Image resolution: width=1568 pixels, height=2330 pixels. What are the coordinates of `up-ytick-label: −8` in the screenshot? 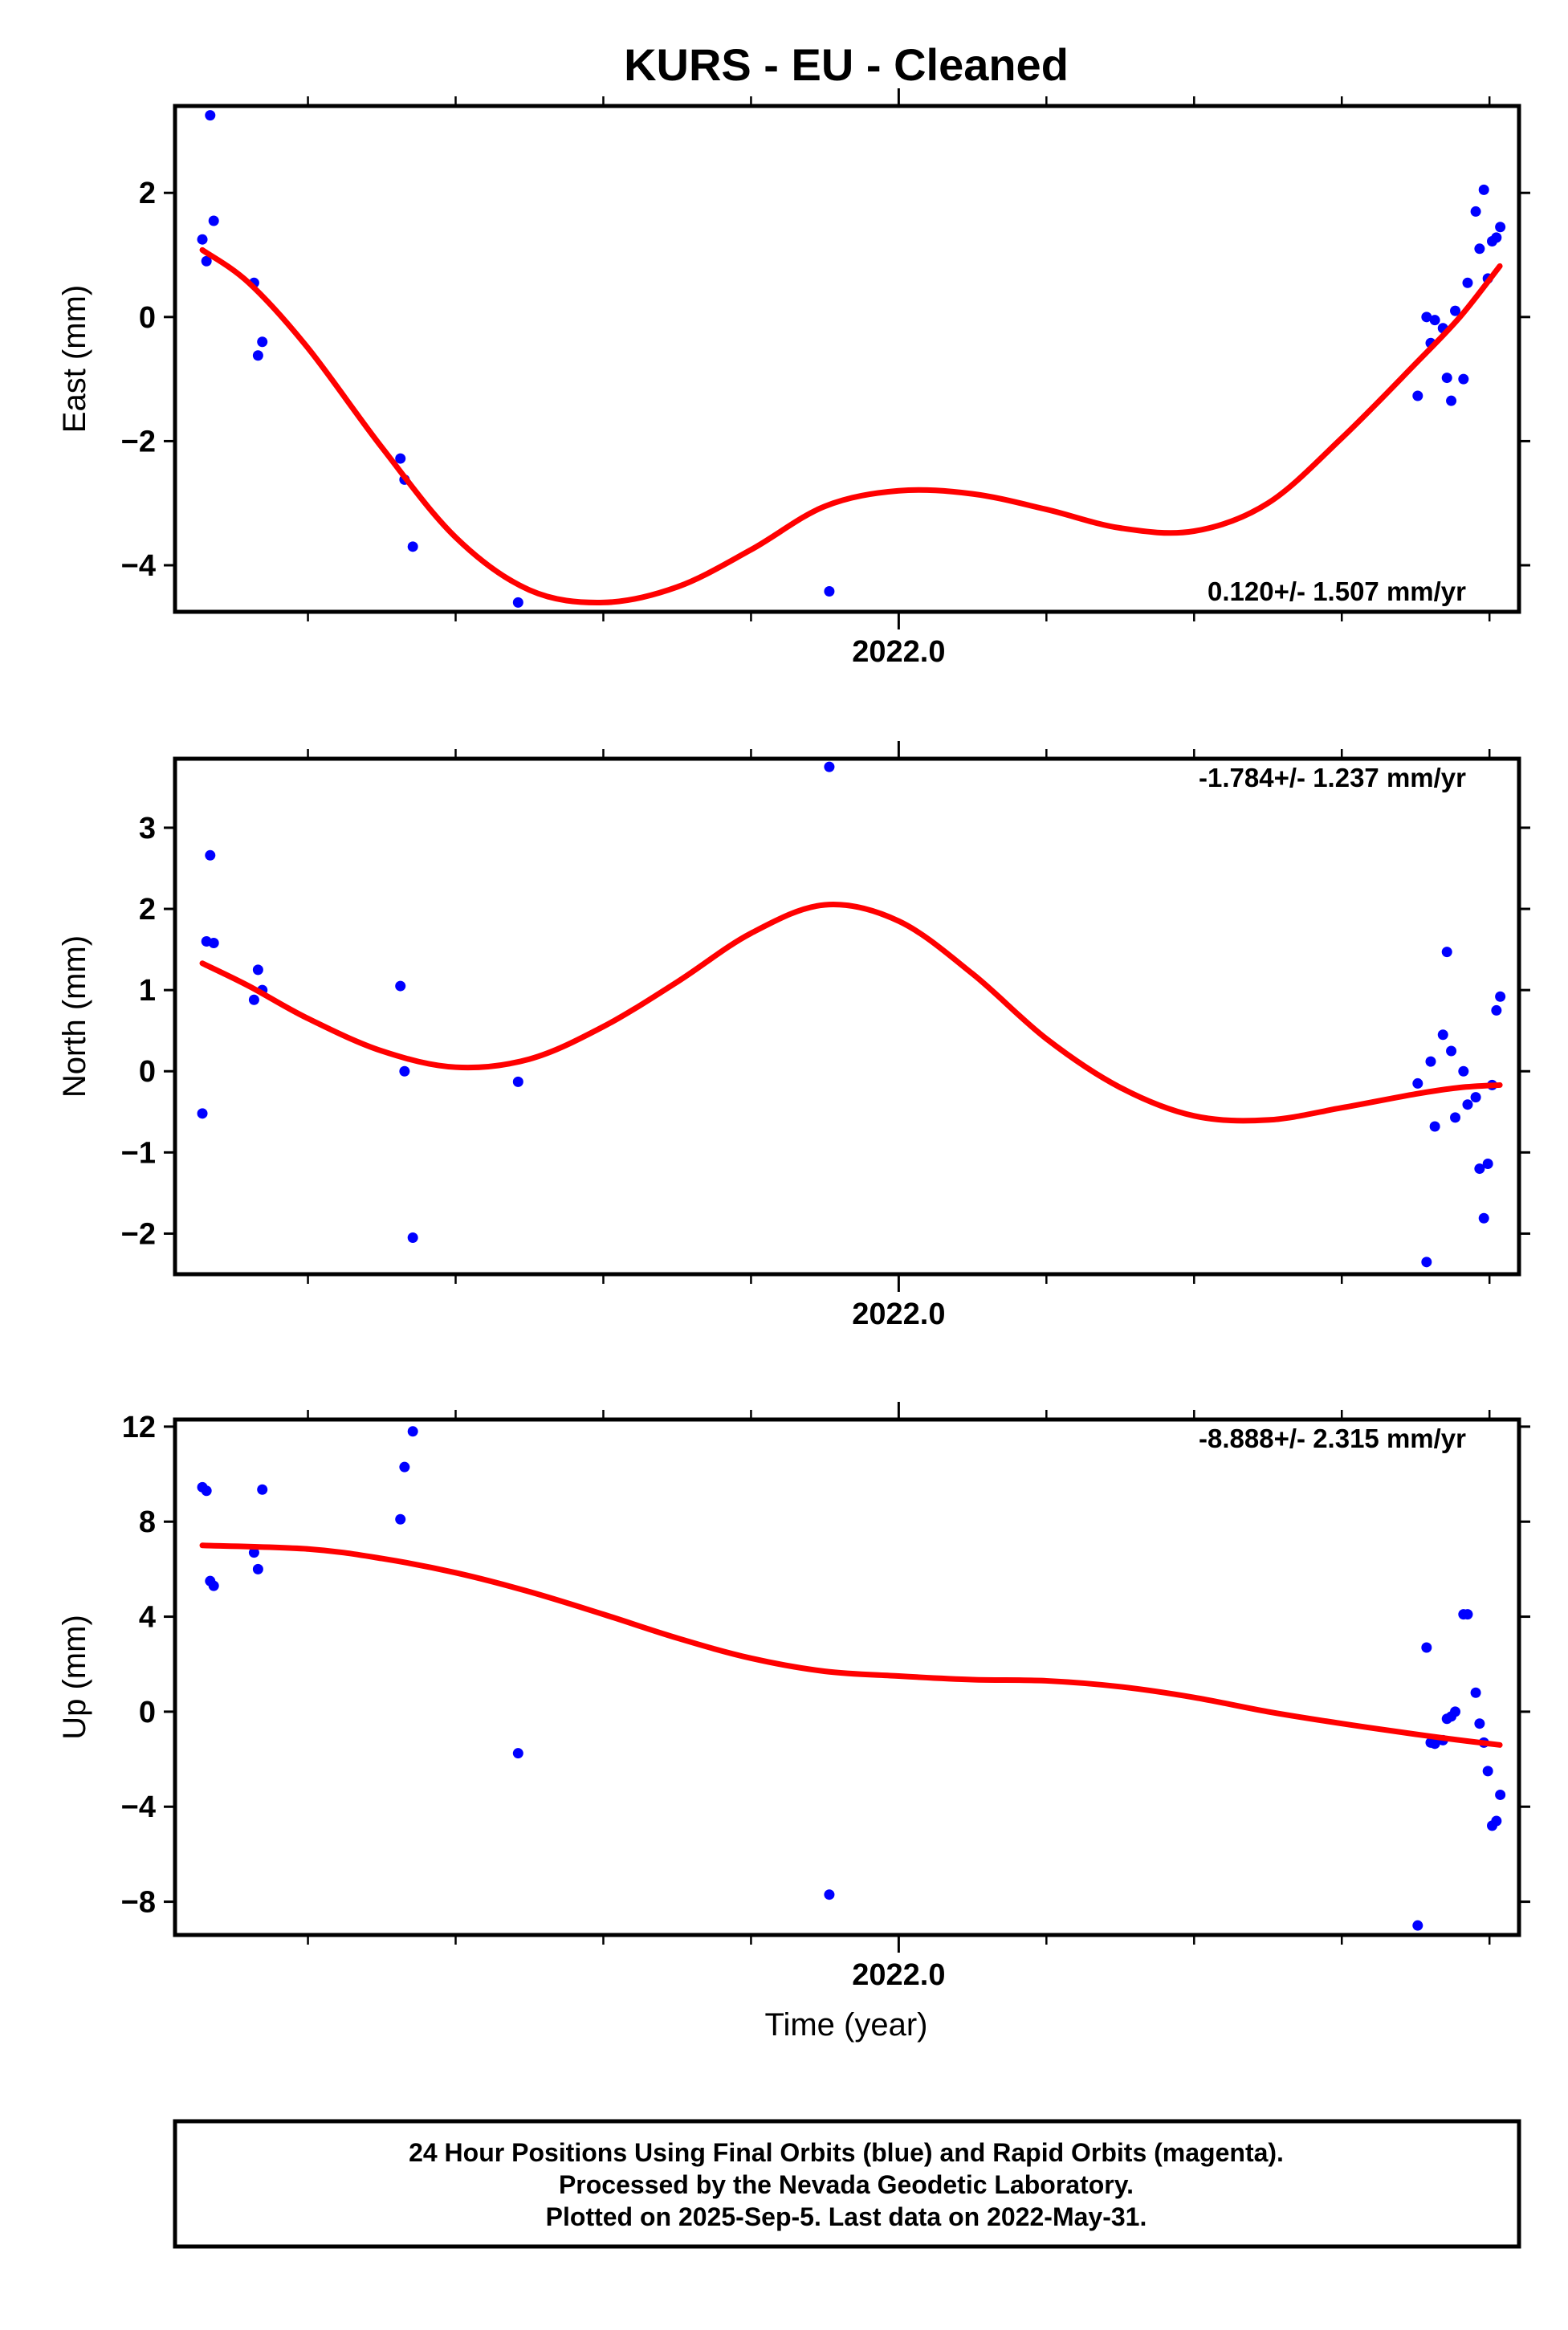 It's located at (138, 1903).